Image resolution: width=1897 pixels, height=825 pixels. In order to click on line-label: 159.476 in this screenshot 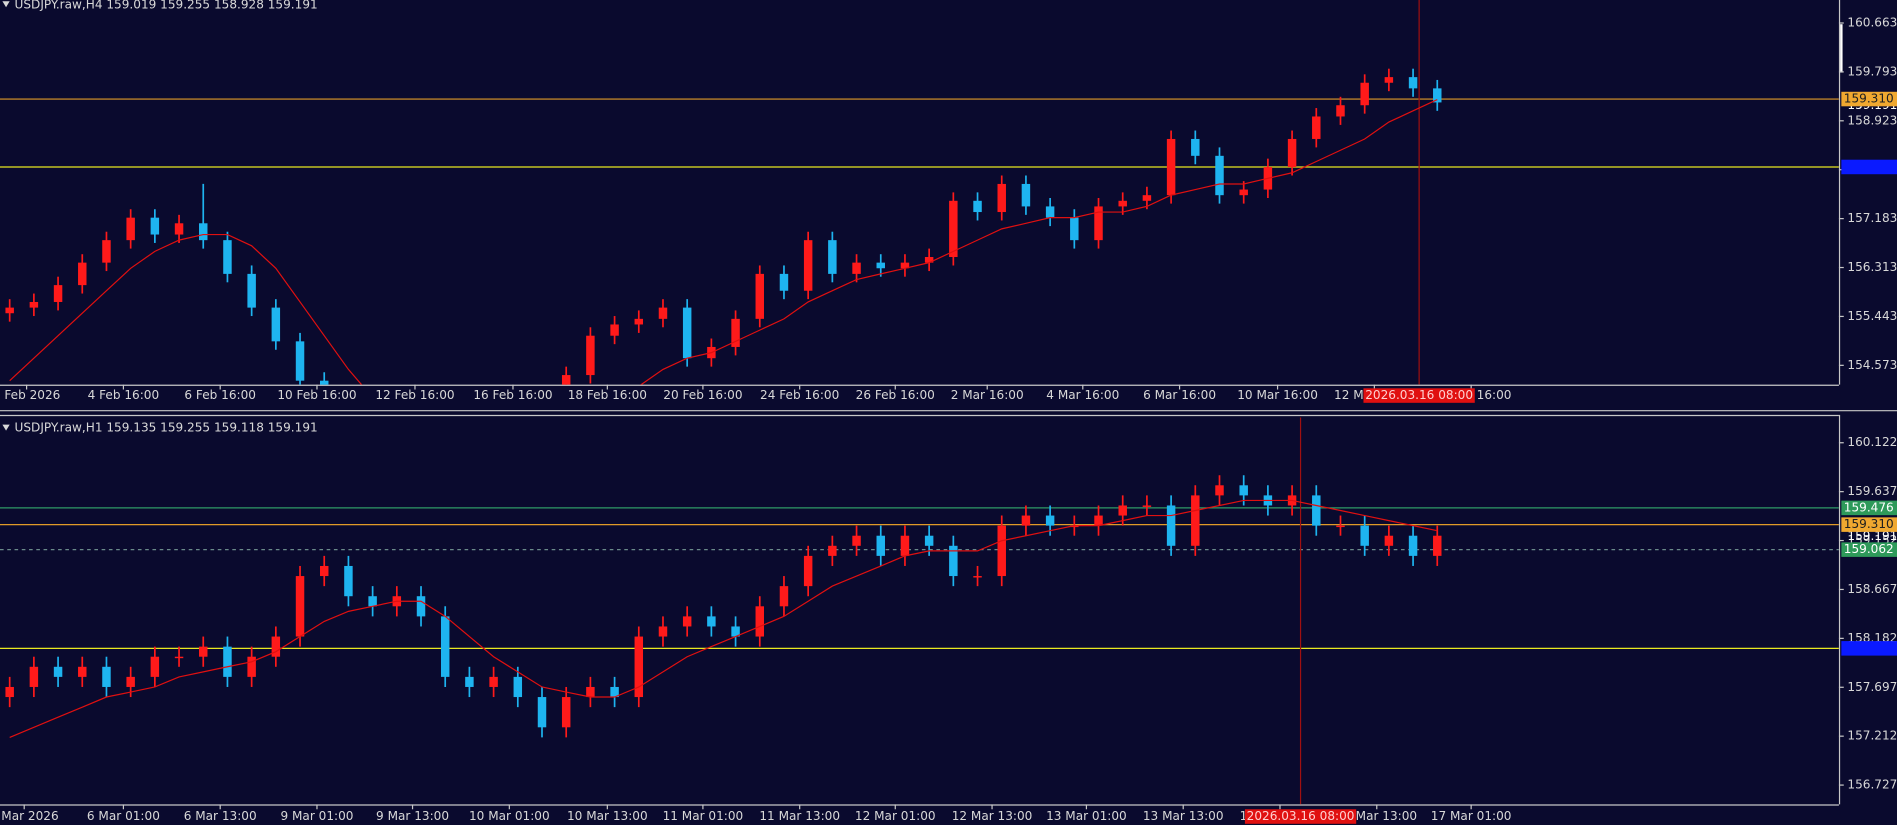, I will do `click(1869, 507)`.